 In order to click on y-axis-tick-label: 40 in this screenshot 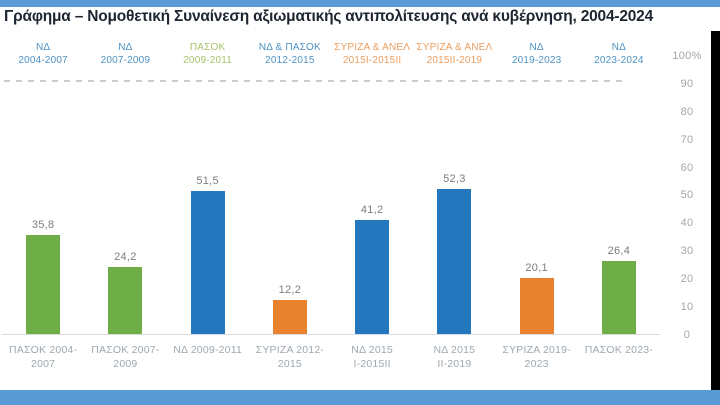, I will do `click(687, 223)`.